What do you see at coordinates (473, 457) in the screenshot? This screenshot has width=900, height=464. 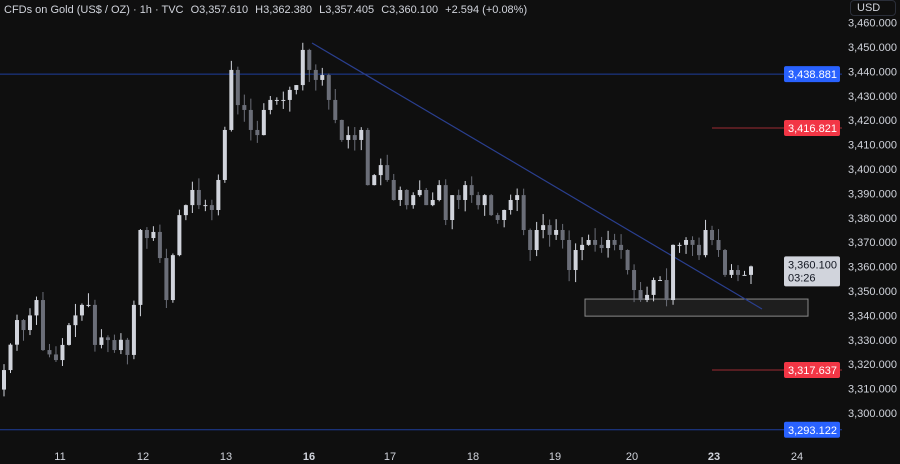 I see `time-axis-tick: 18` at bounding box center [473, 457].